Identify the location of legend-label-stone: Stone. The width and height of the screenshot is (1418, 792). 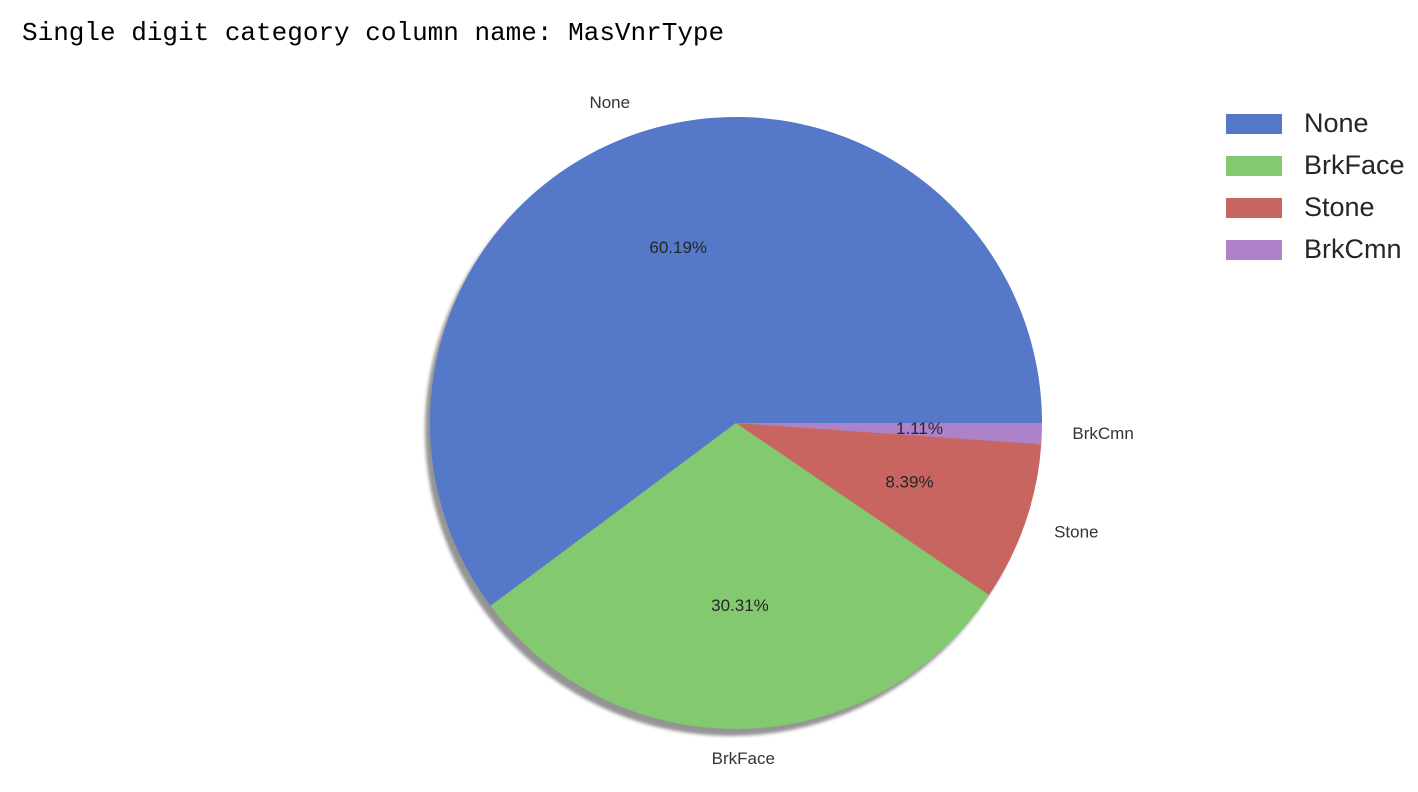
(1339, 207).